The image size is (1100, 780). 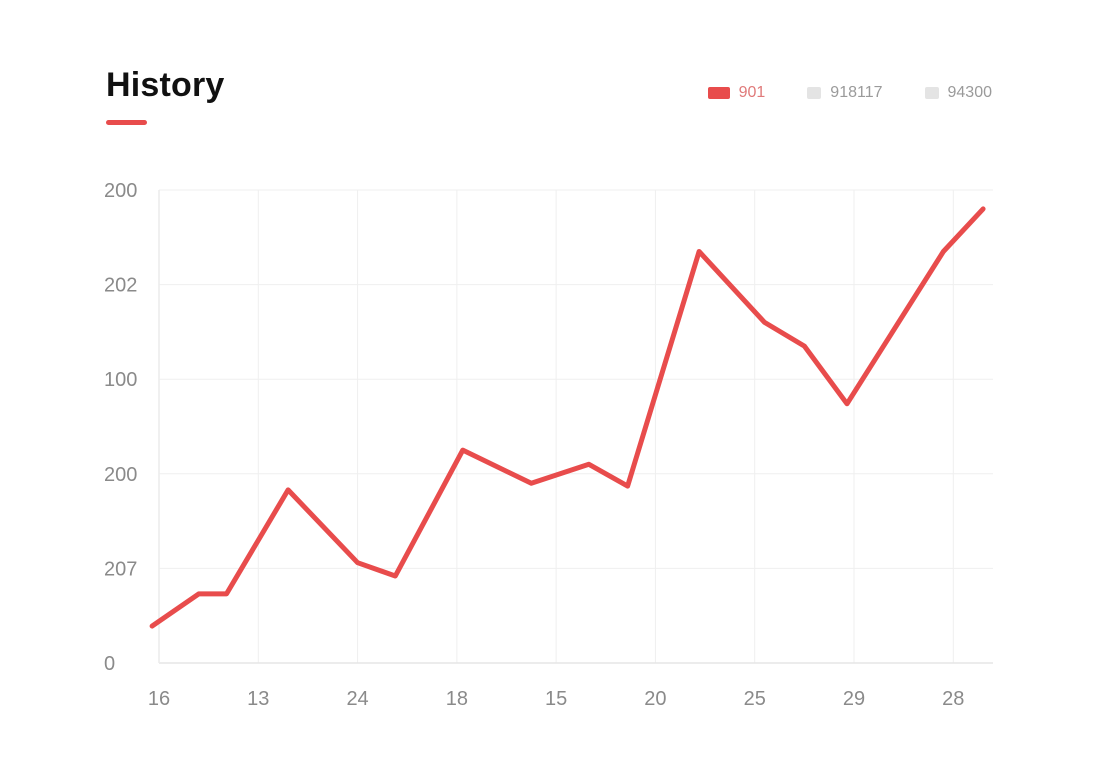 I want to click on chart-legend: 901 918117 94300, so click(x=850, y=93).